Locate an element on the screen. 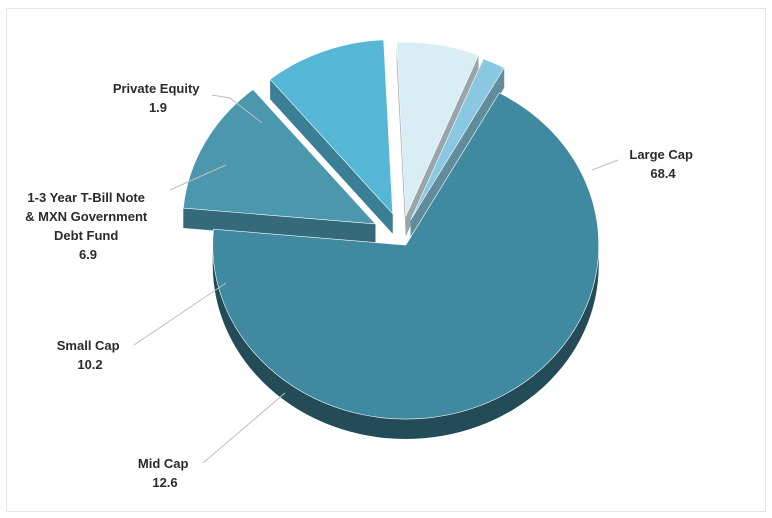  label-large-cap-value: 68.4 is located at coordinates (663, 173).